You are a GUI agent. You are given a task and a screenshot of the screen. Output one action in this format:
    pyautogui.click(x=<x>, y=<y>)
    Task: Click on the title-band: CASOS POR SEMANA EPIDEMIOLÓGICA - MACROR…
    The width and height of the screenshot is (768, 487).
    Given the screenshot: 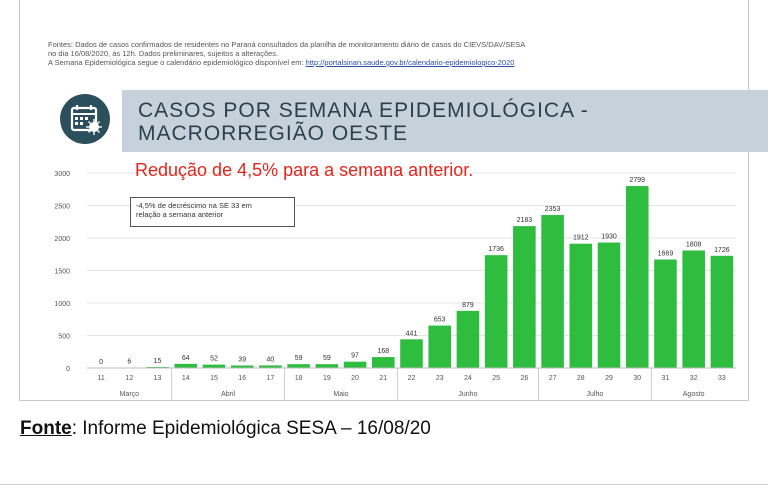 What is the action you would take?
    pyautogui.click(x=445, y=121)
    